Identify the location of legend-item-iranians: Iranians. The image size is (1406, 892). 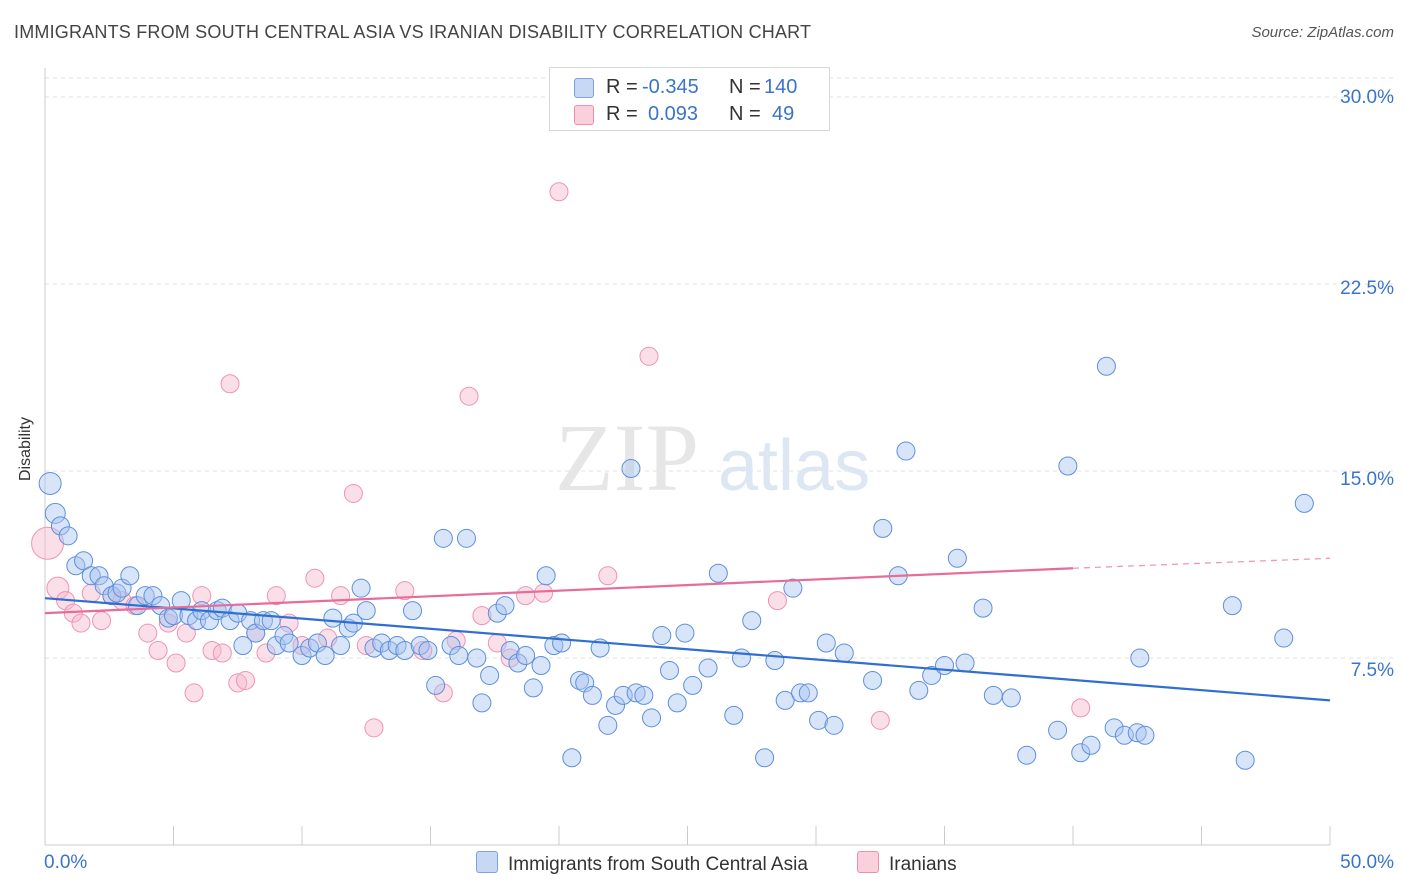
(907, 863).